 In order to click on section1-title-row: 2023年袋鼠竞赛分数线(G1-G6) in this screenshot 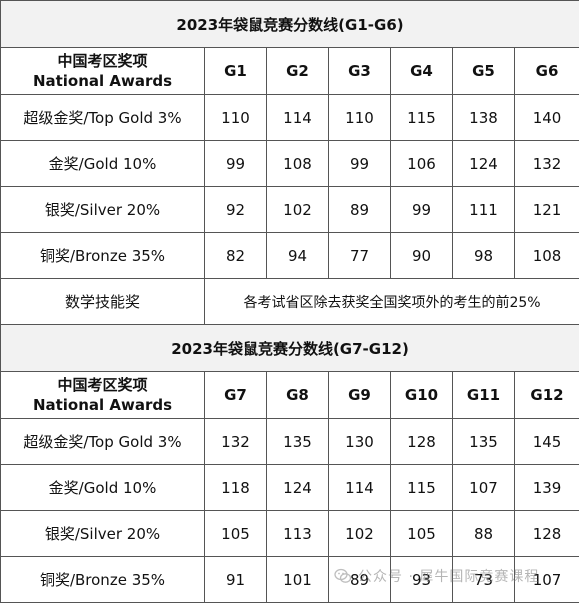, I will do `click(290, 24)`.